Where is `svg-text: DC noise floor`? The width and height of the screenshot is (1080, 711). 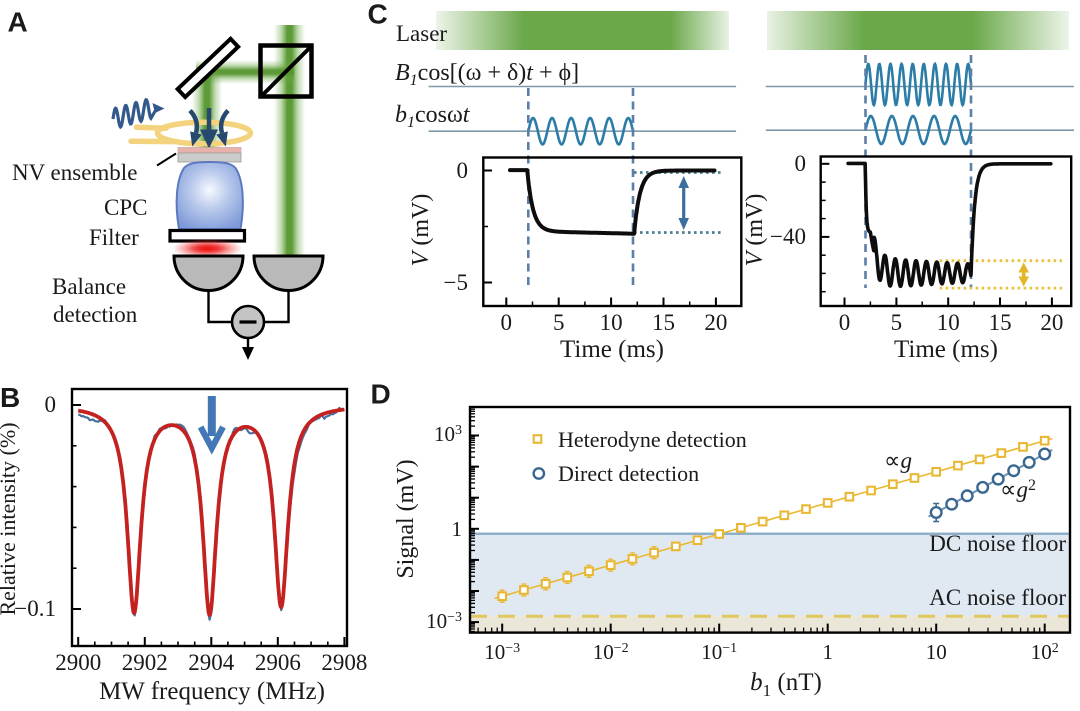
svg-text: DC noise floor is located at coordinates (997, 543).